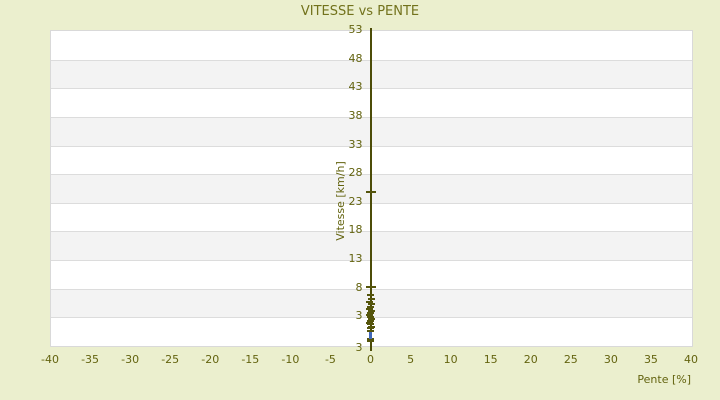 The height and width of the screenshot is (400, 720). I want to click on y-tick-label: 3, so click(359, 316).